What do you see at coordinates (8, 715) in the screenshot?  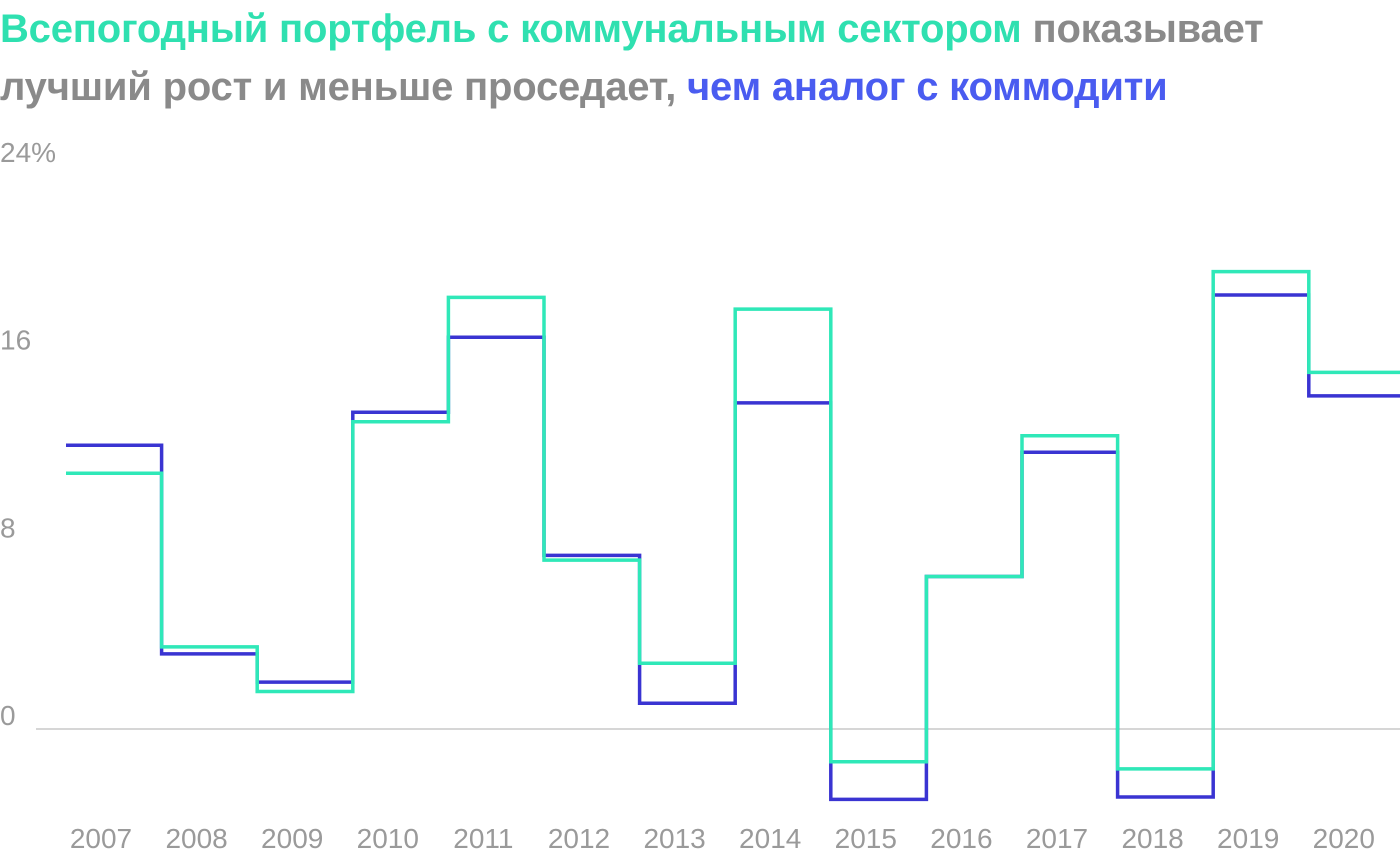 I see `y-tick-label: 0` at bounding box center [8, 715].